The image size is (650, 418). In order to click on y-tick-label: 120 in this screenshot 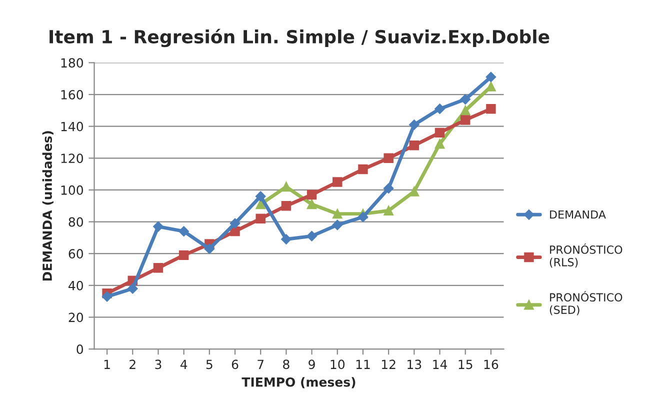, I will do `click(72, 159)`.